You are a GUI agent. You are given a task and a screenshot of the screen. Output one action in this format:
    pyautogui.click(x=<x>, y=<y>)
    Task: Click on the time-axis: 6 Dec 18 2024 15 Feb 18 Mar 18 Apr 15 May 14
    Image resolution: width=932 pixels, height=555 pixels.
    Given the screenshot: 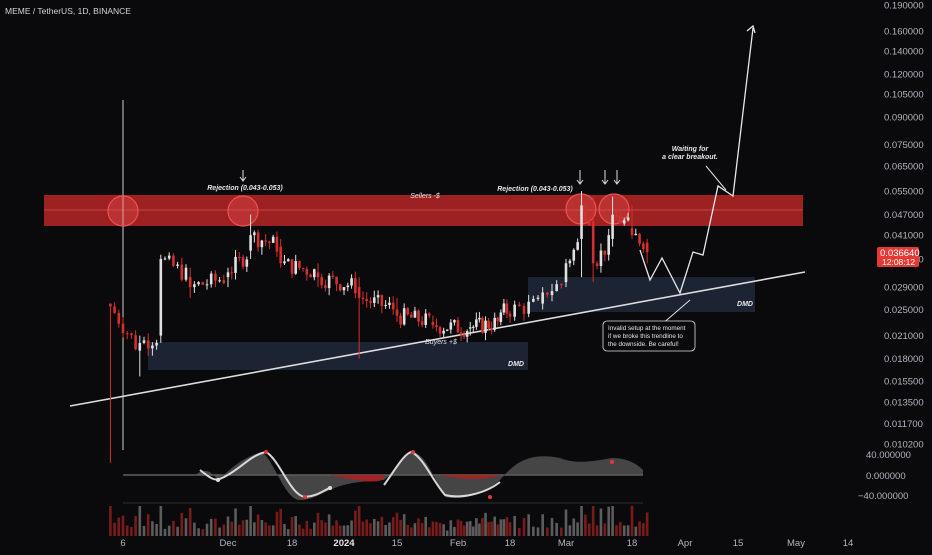 What is the action you would take?
    pyautogui.click(x=486, y=543)
    